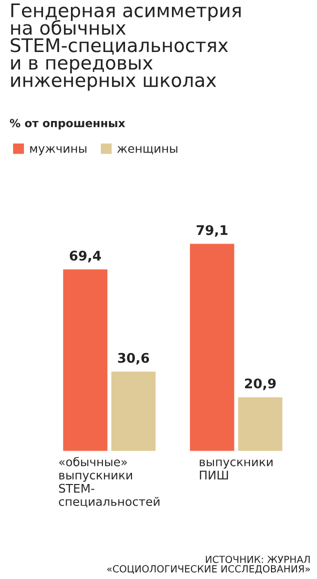 This screenshot has height=579, width=317. What do you see at coordinates (147, 150) in the screenshot?
I see `legend-label: женщины` at bounding box center [147, 150].